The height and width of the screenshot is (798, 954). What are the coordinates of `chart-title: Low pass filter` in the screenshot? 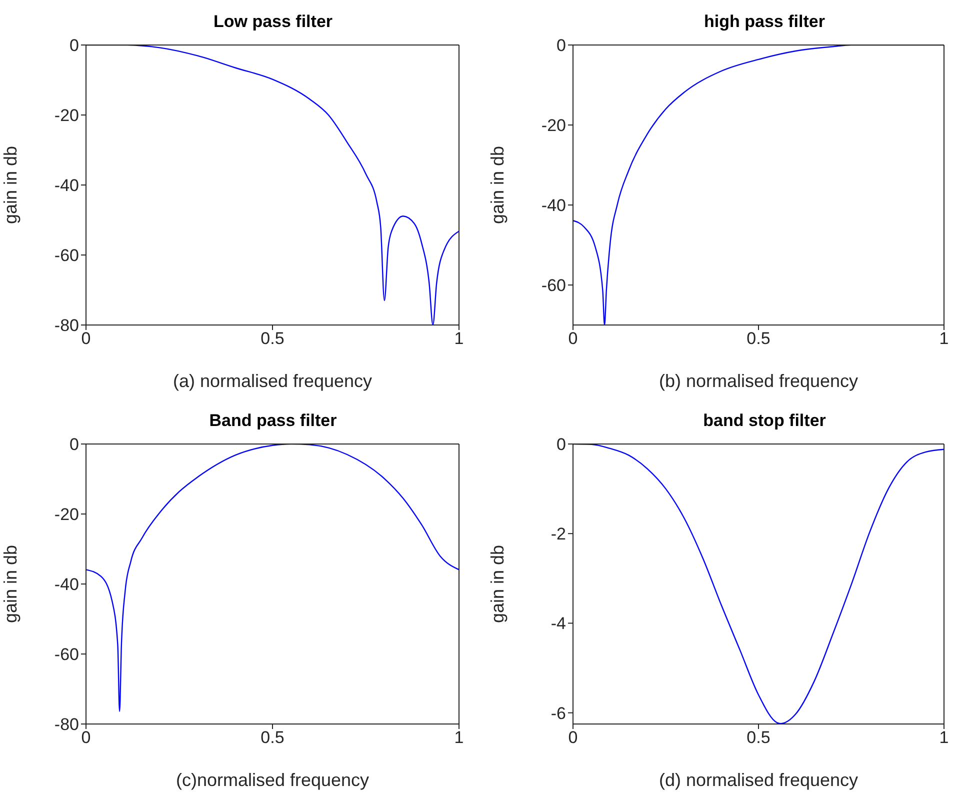 It's located at (273, 22).